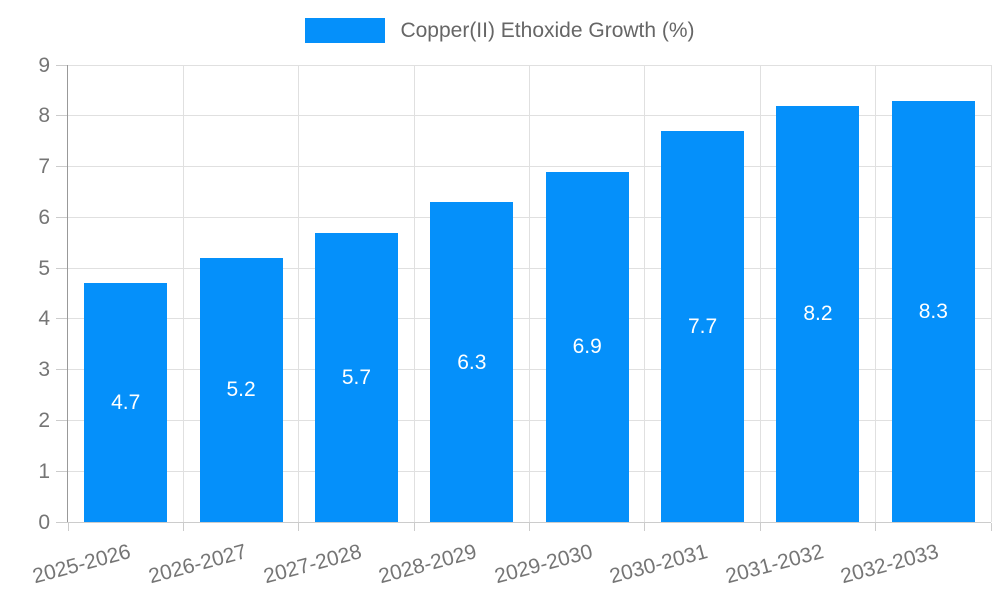  What do you see at coordinates (428, 564) in the screenshot?
I see `x-tick-label: 2028-2029` at bounding box center [428, 564].